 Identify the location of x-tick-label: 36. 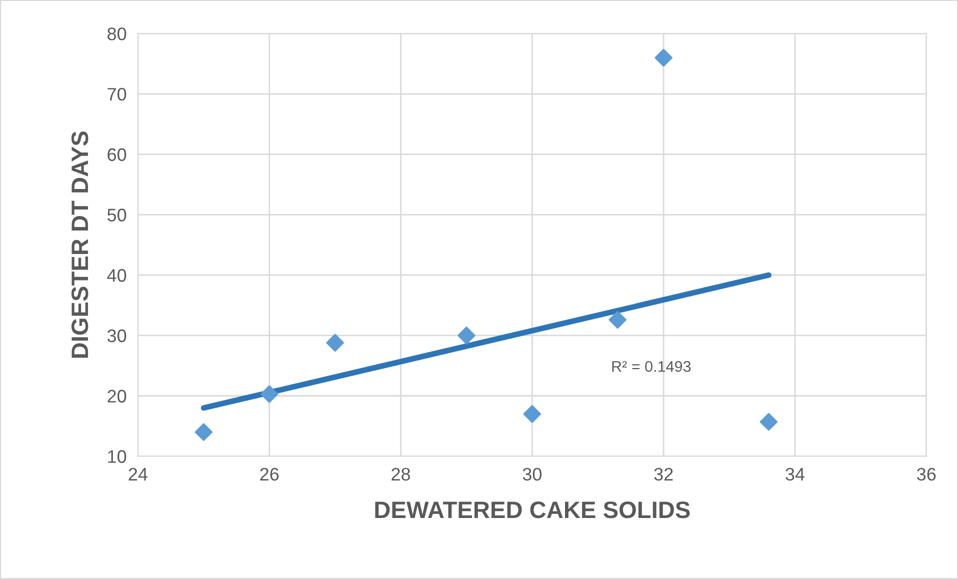
(926, 474).